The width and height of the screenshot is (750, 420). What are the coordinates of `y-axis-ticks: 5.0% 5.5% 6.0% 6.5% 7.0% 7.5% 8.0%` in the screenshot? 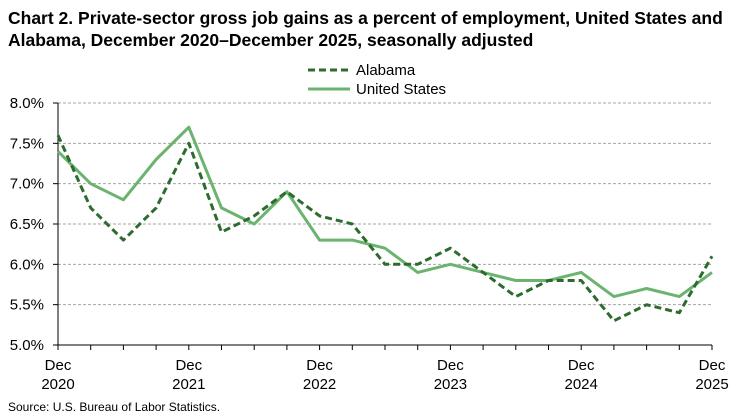 It's located at (34, 224).